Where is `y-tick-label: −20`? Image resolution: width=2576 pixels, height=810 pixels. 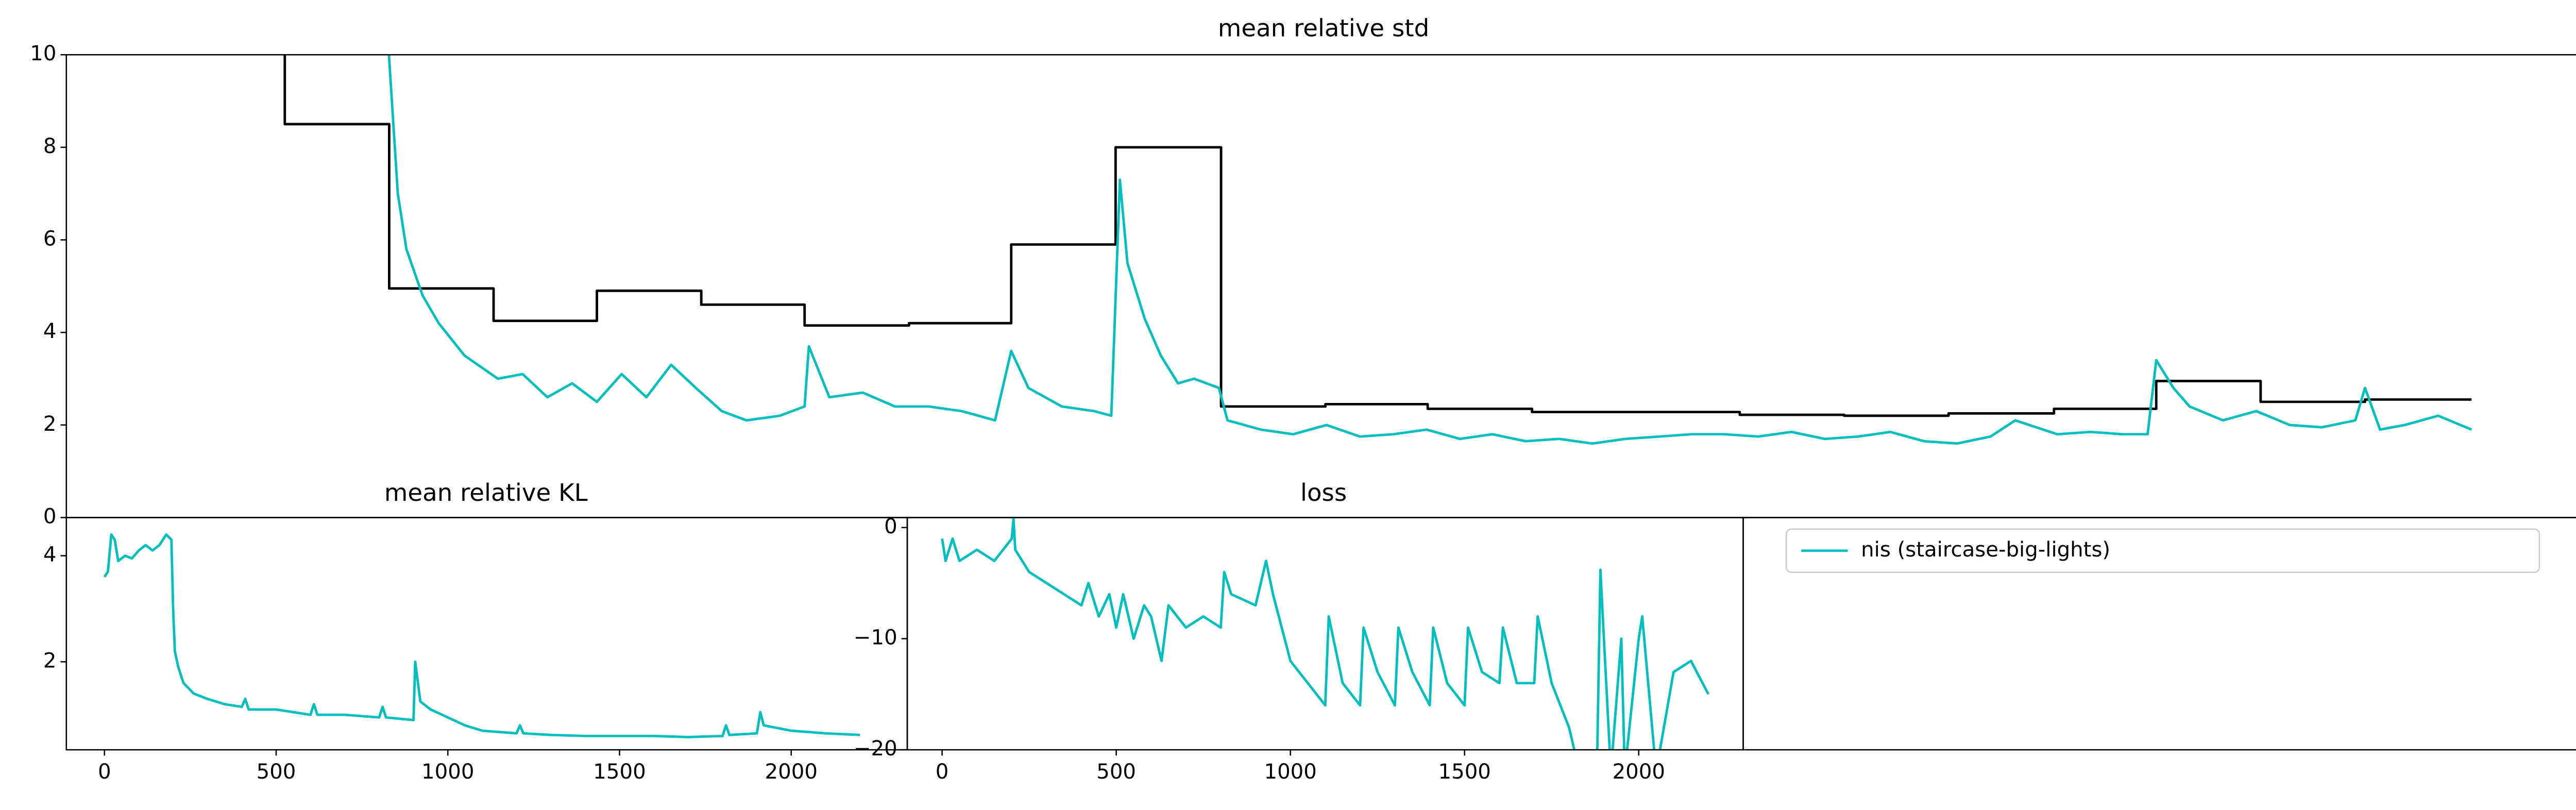
y-tick-label: −20 is located at coordinates (875, 749).